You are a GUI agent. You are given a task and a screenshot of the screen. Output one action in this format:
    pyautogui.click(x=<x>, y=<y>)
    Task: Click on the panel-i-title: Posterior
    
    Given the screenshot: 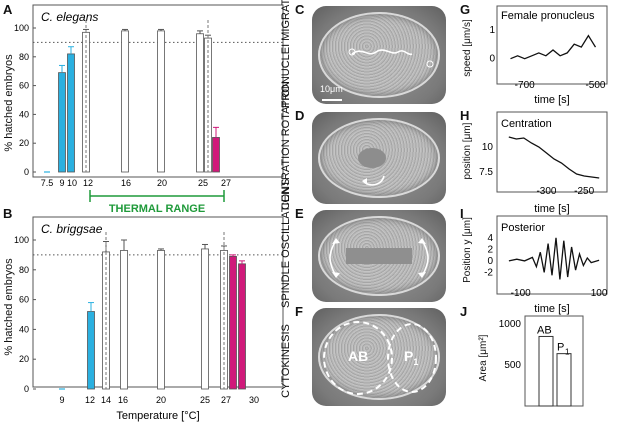 What is the action you would take?
    pyautogui.click(x=523, y=228)
    